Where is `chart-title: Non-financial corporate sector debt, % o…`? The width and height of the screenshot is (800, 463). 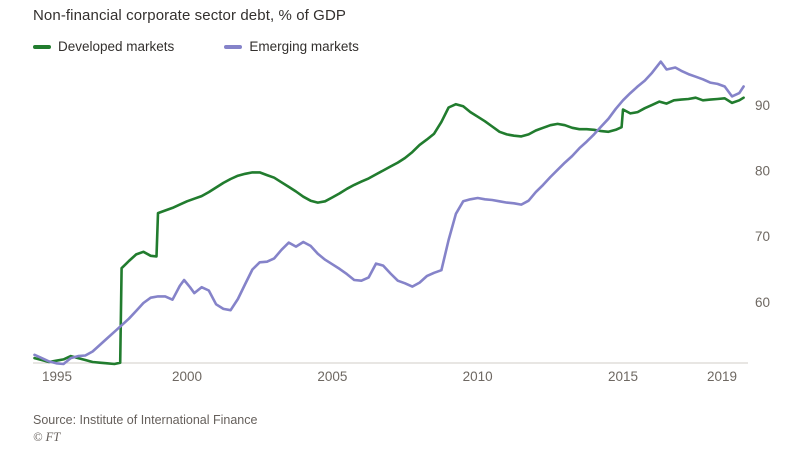 chart-title: Non-financial corporate sector debt, % o… is located at coordinates (189, 15).